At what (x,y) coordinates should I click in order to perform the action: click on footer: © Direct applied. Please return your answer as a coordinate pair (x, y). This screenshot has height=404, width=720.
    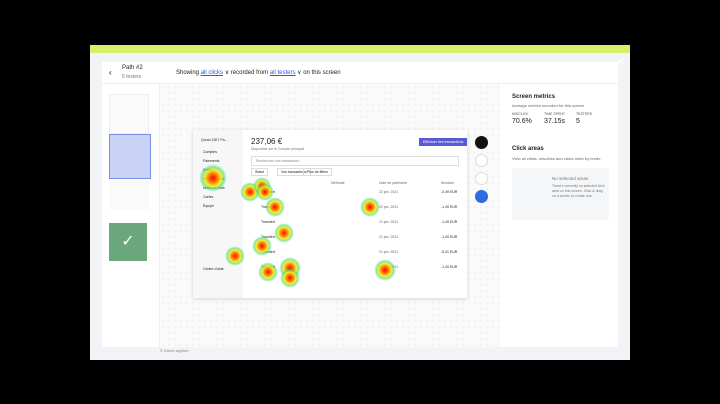
    Looking at the image, I should click on (174, 350).